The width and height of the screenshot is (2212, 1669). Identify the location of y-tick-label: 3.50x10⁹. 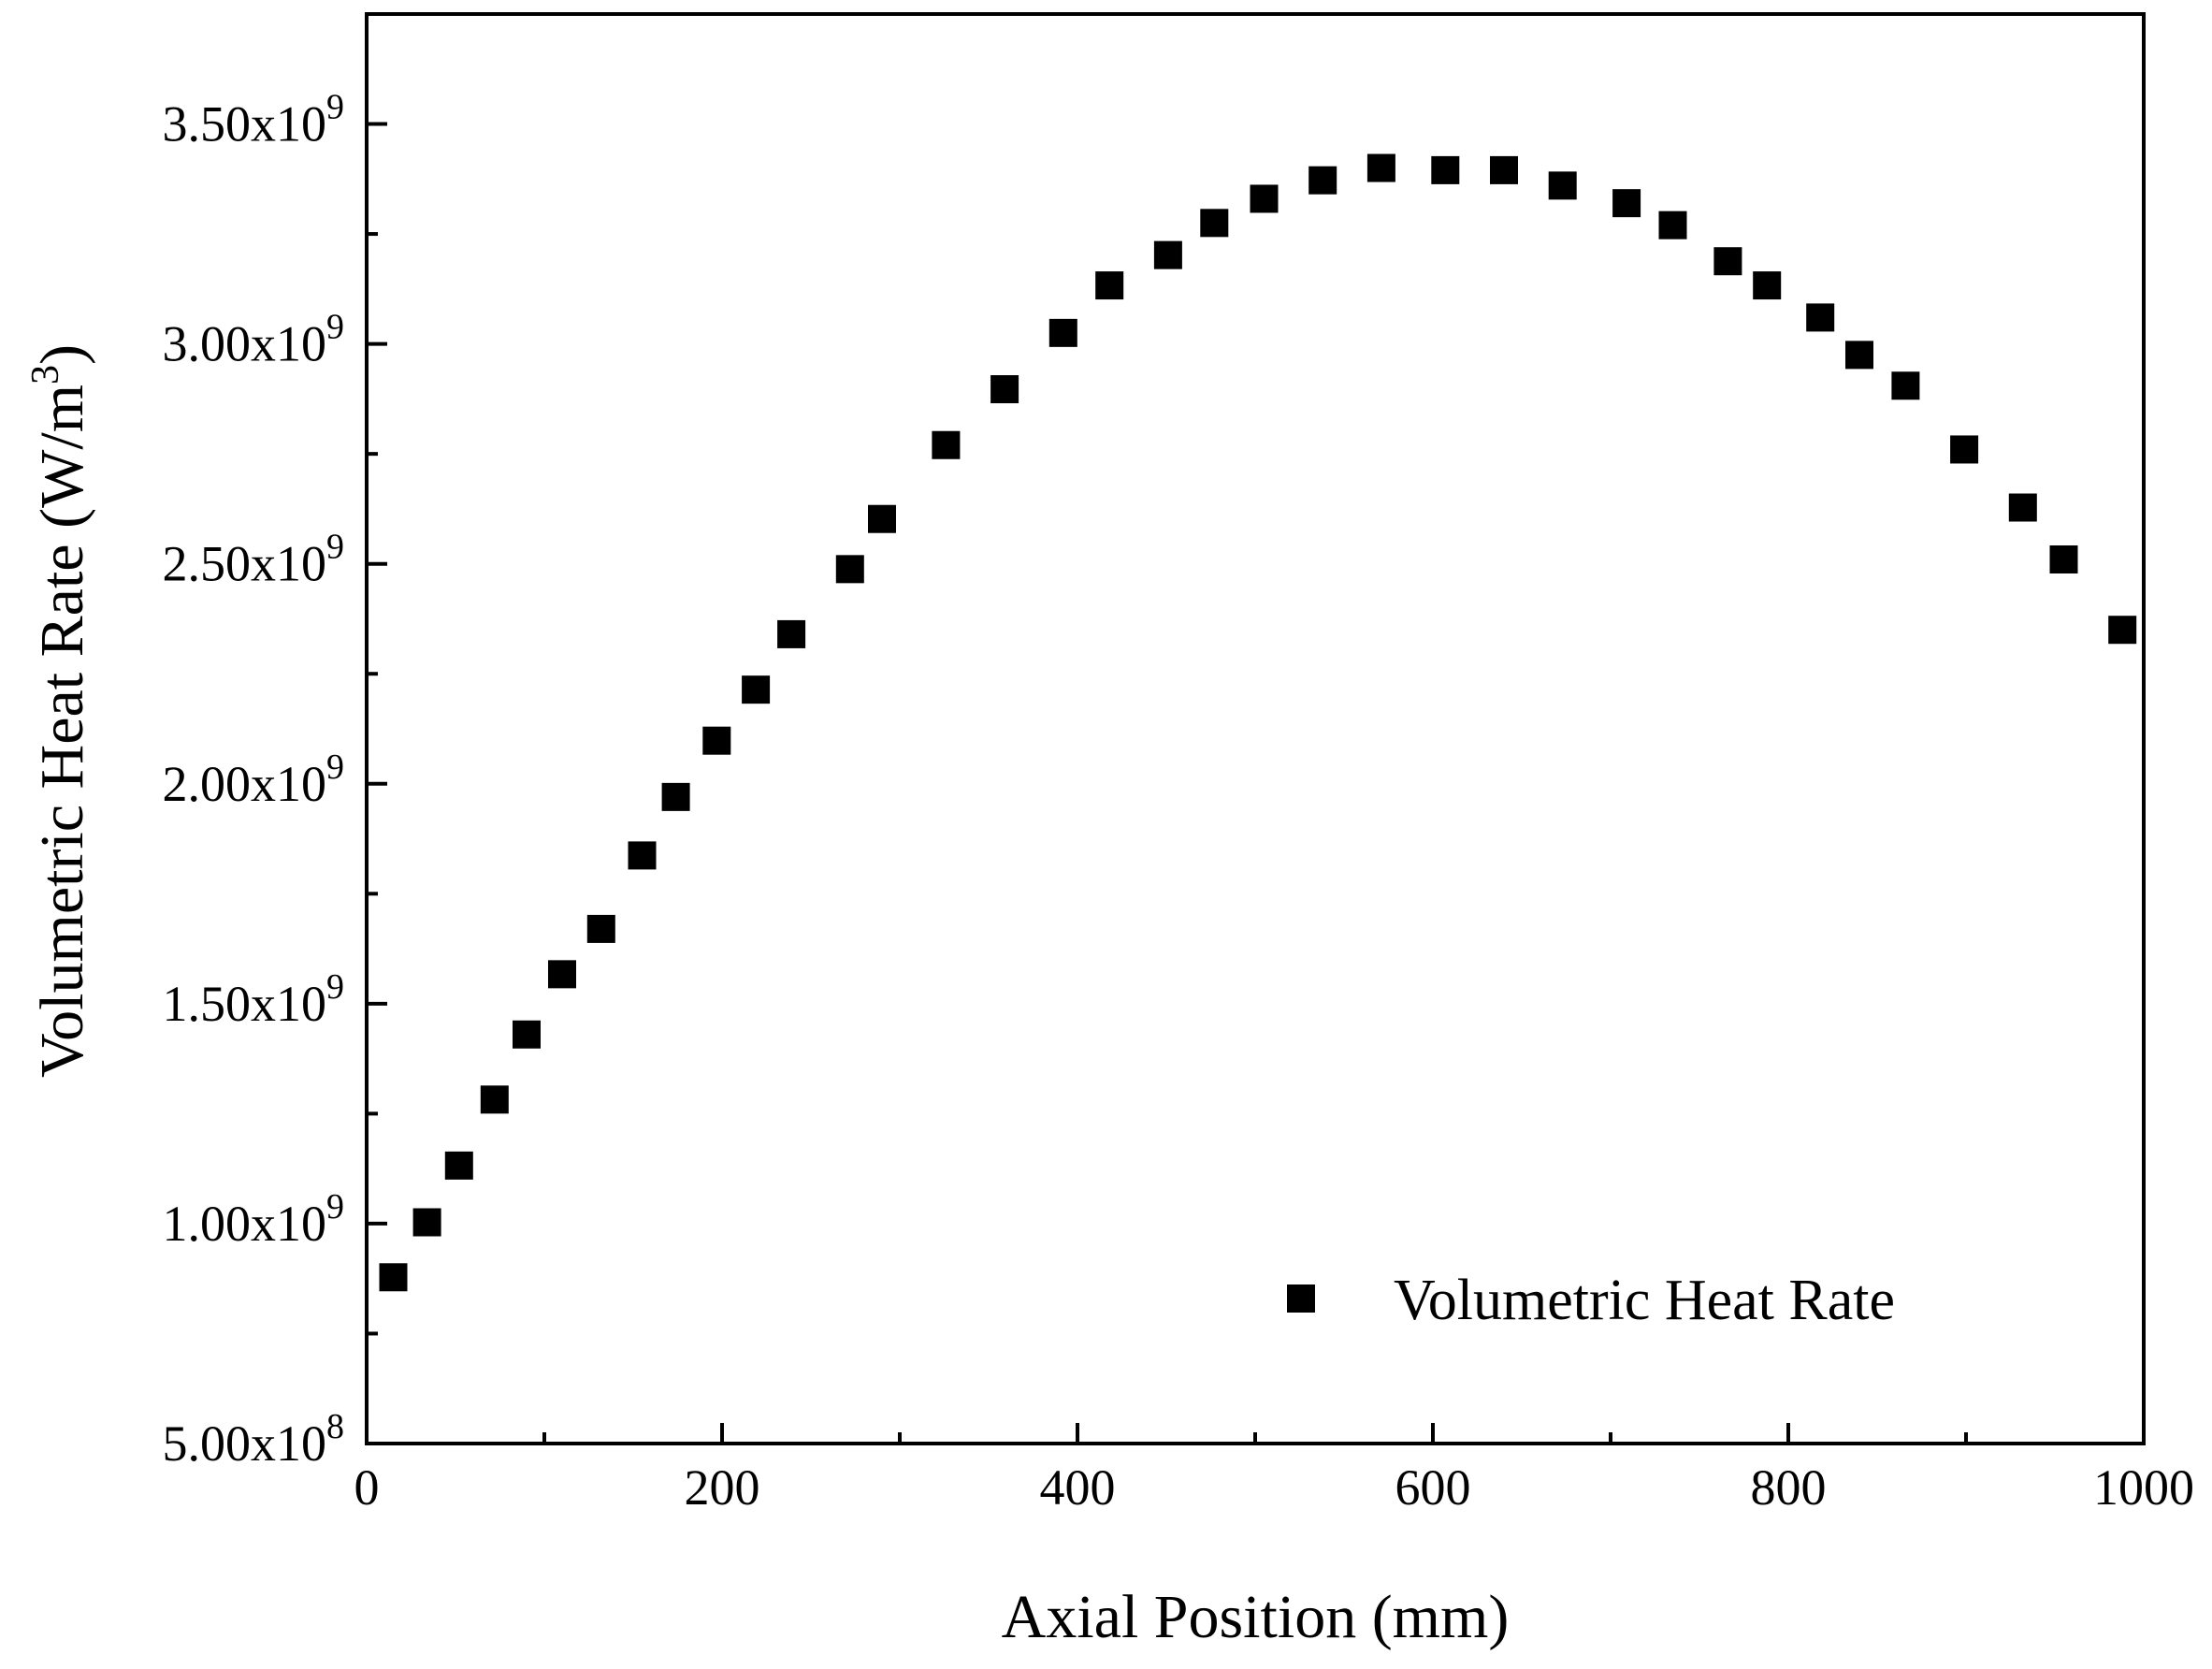
(254, 120).